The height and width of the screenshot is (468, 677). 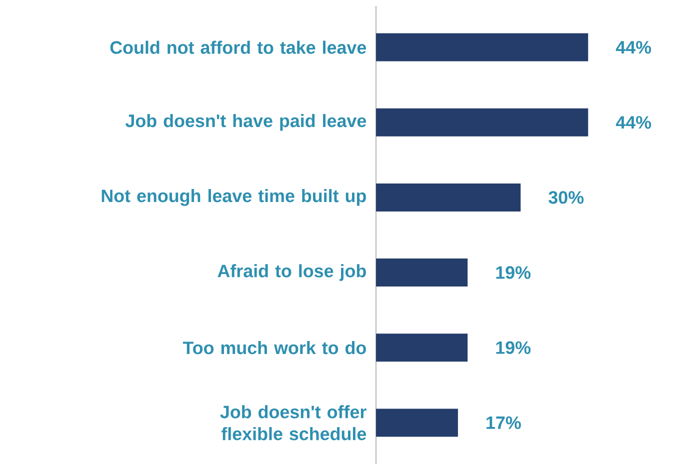 I want to click on data-label: 30%, so click(x=566, y=197).